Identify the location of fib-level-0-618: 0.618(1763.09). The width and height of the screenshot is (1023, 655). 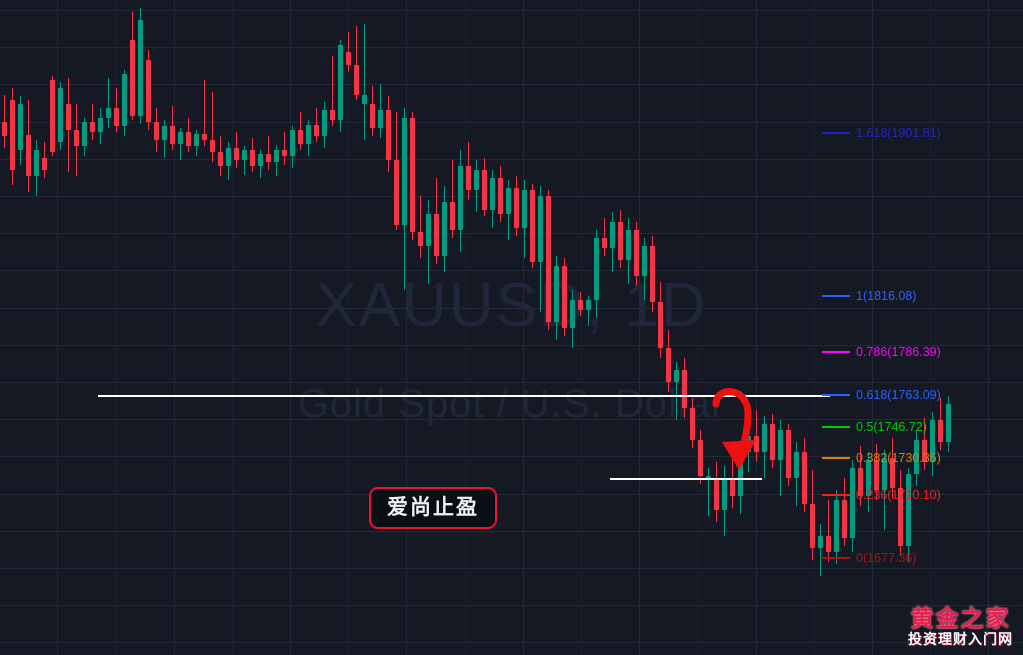
(881, 395).